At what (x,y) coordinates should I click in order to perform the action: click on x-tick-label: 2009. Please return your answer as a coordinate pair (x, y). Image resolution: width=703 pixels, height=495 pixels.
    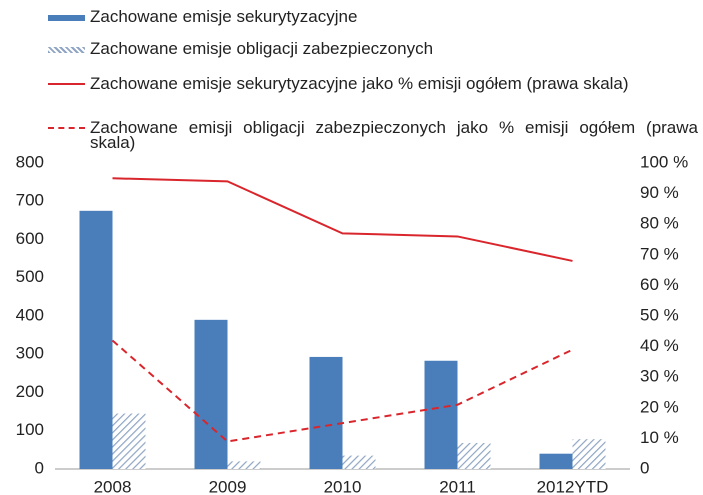
    Looking at the image, I should click on (228, 486).